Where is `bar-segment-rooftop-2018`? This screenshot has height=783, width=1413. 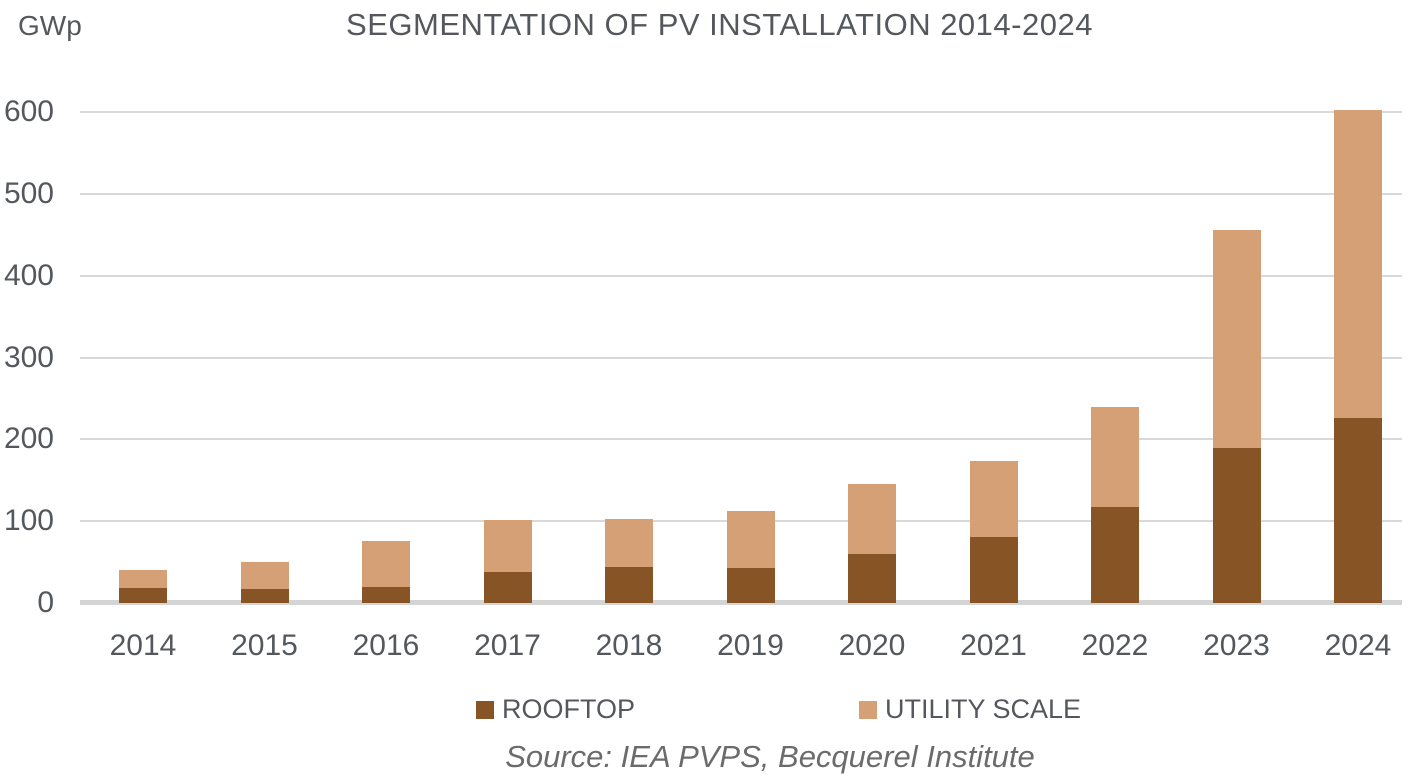 bar-segment-rooftop-2018 is located at coordinates (629, 585).